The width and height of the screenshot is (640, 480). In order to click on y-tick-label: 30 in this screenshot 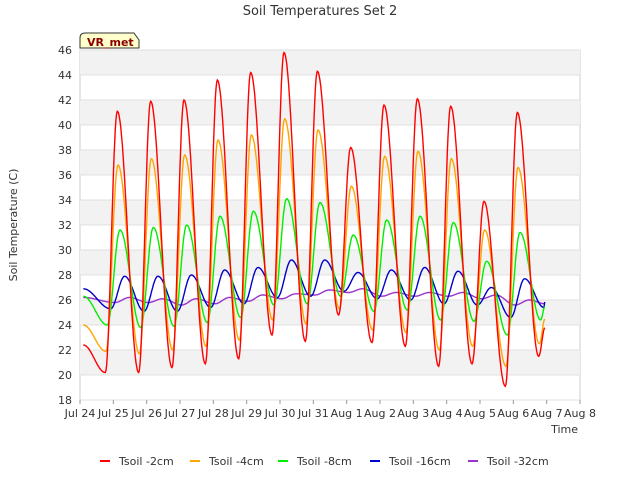, I will do `click(65, 250)`.